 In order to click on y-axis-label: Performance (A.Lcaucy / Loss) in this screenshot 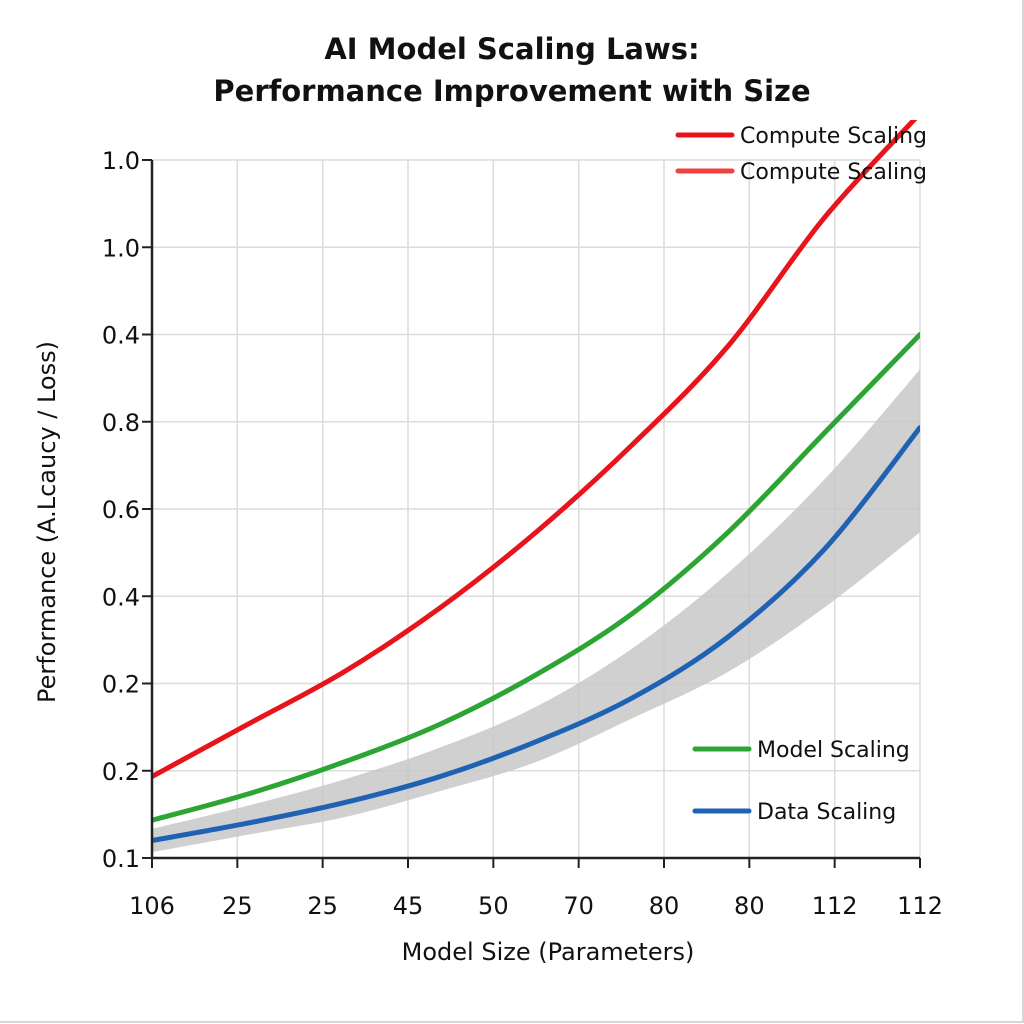, I will do `click(47, 522)`.